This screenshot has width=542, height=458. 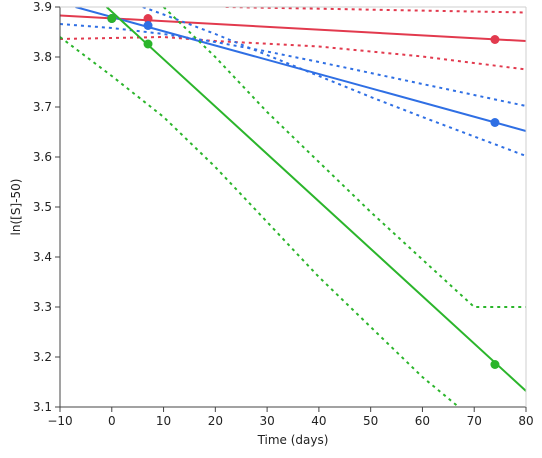 What do you see at coordinates (375, 10) in the screenshot?
I see `series-1-ci-upper` at bounding box center [375, 10].